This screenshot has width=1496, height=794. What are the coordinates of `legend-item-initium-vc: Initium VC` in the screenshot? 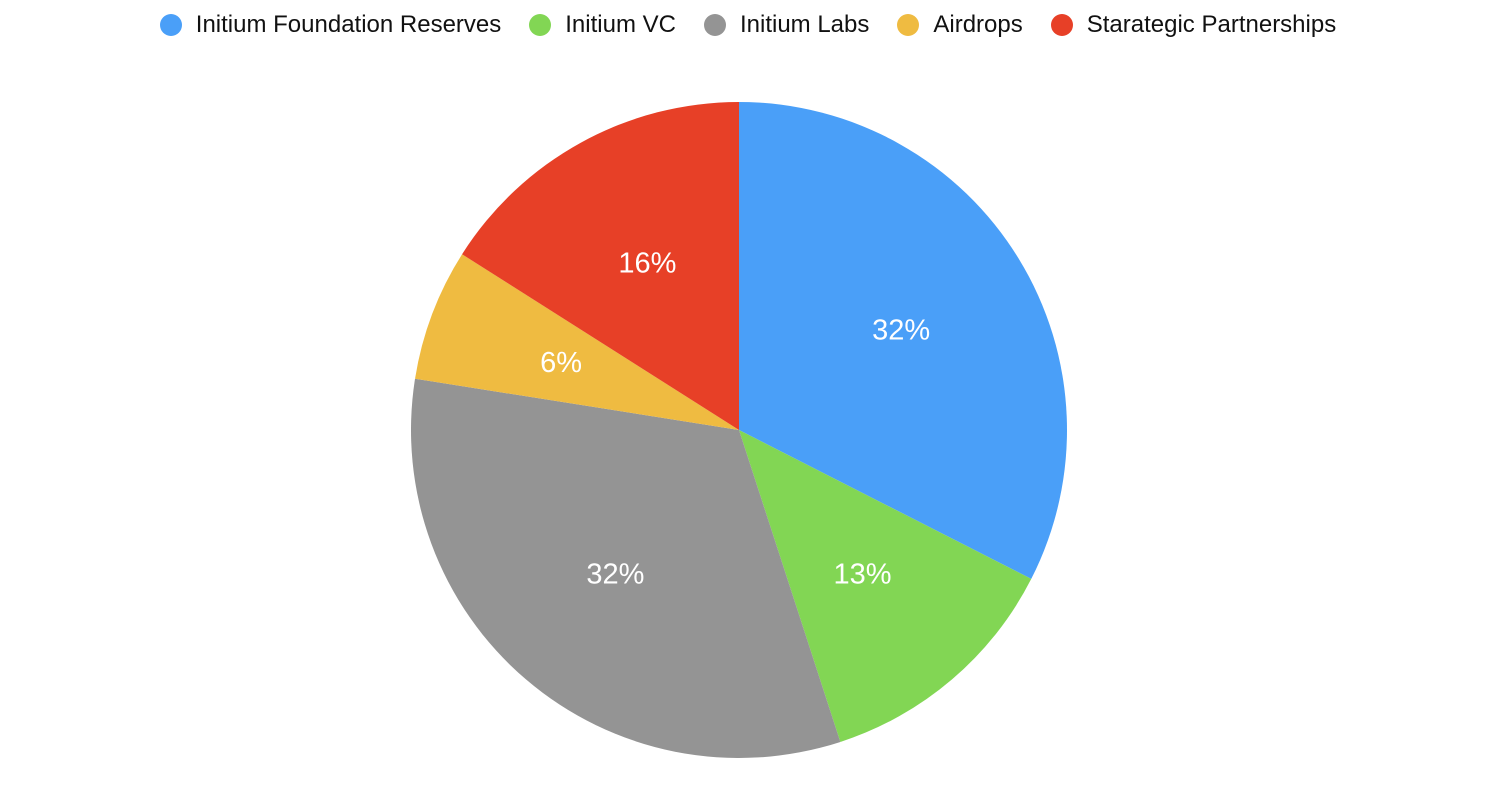 It's located at (602, 25).